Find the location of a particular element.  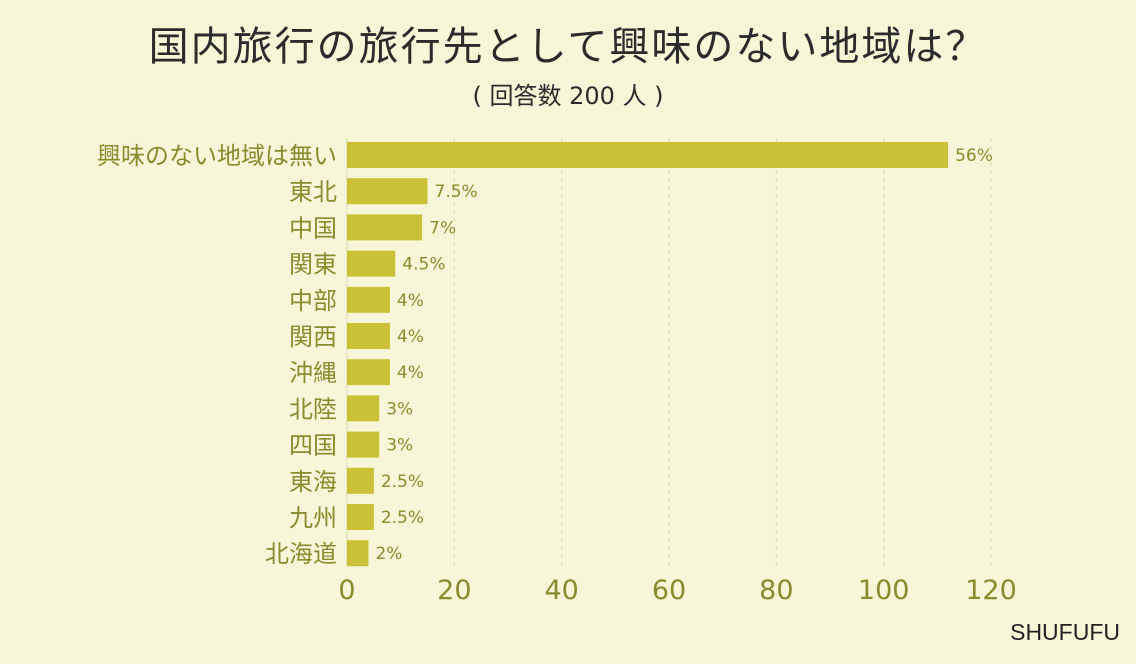

chart-title: 国内旅行の旅行先として興味のない地域は？ is located at coordinates (568, 47).